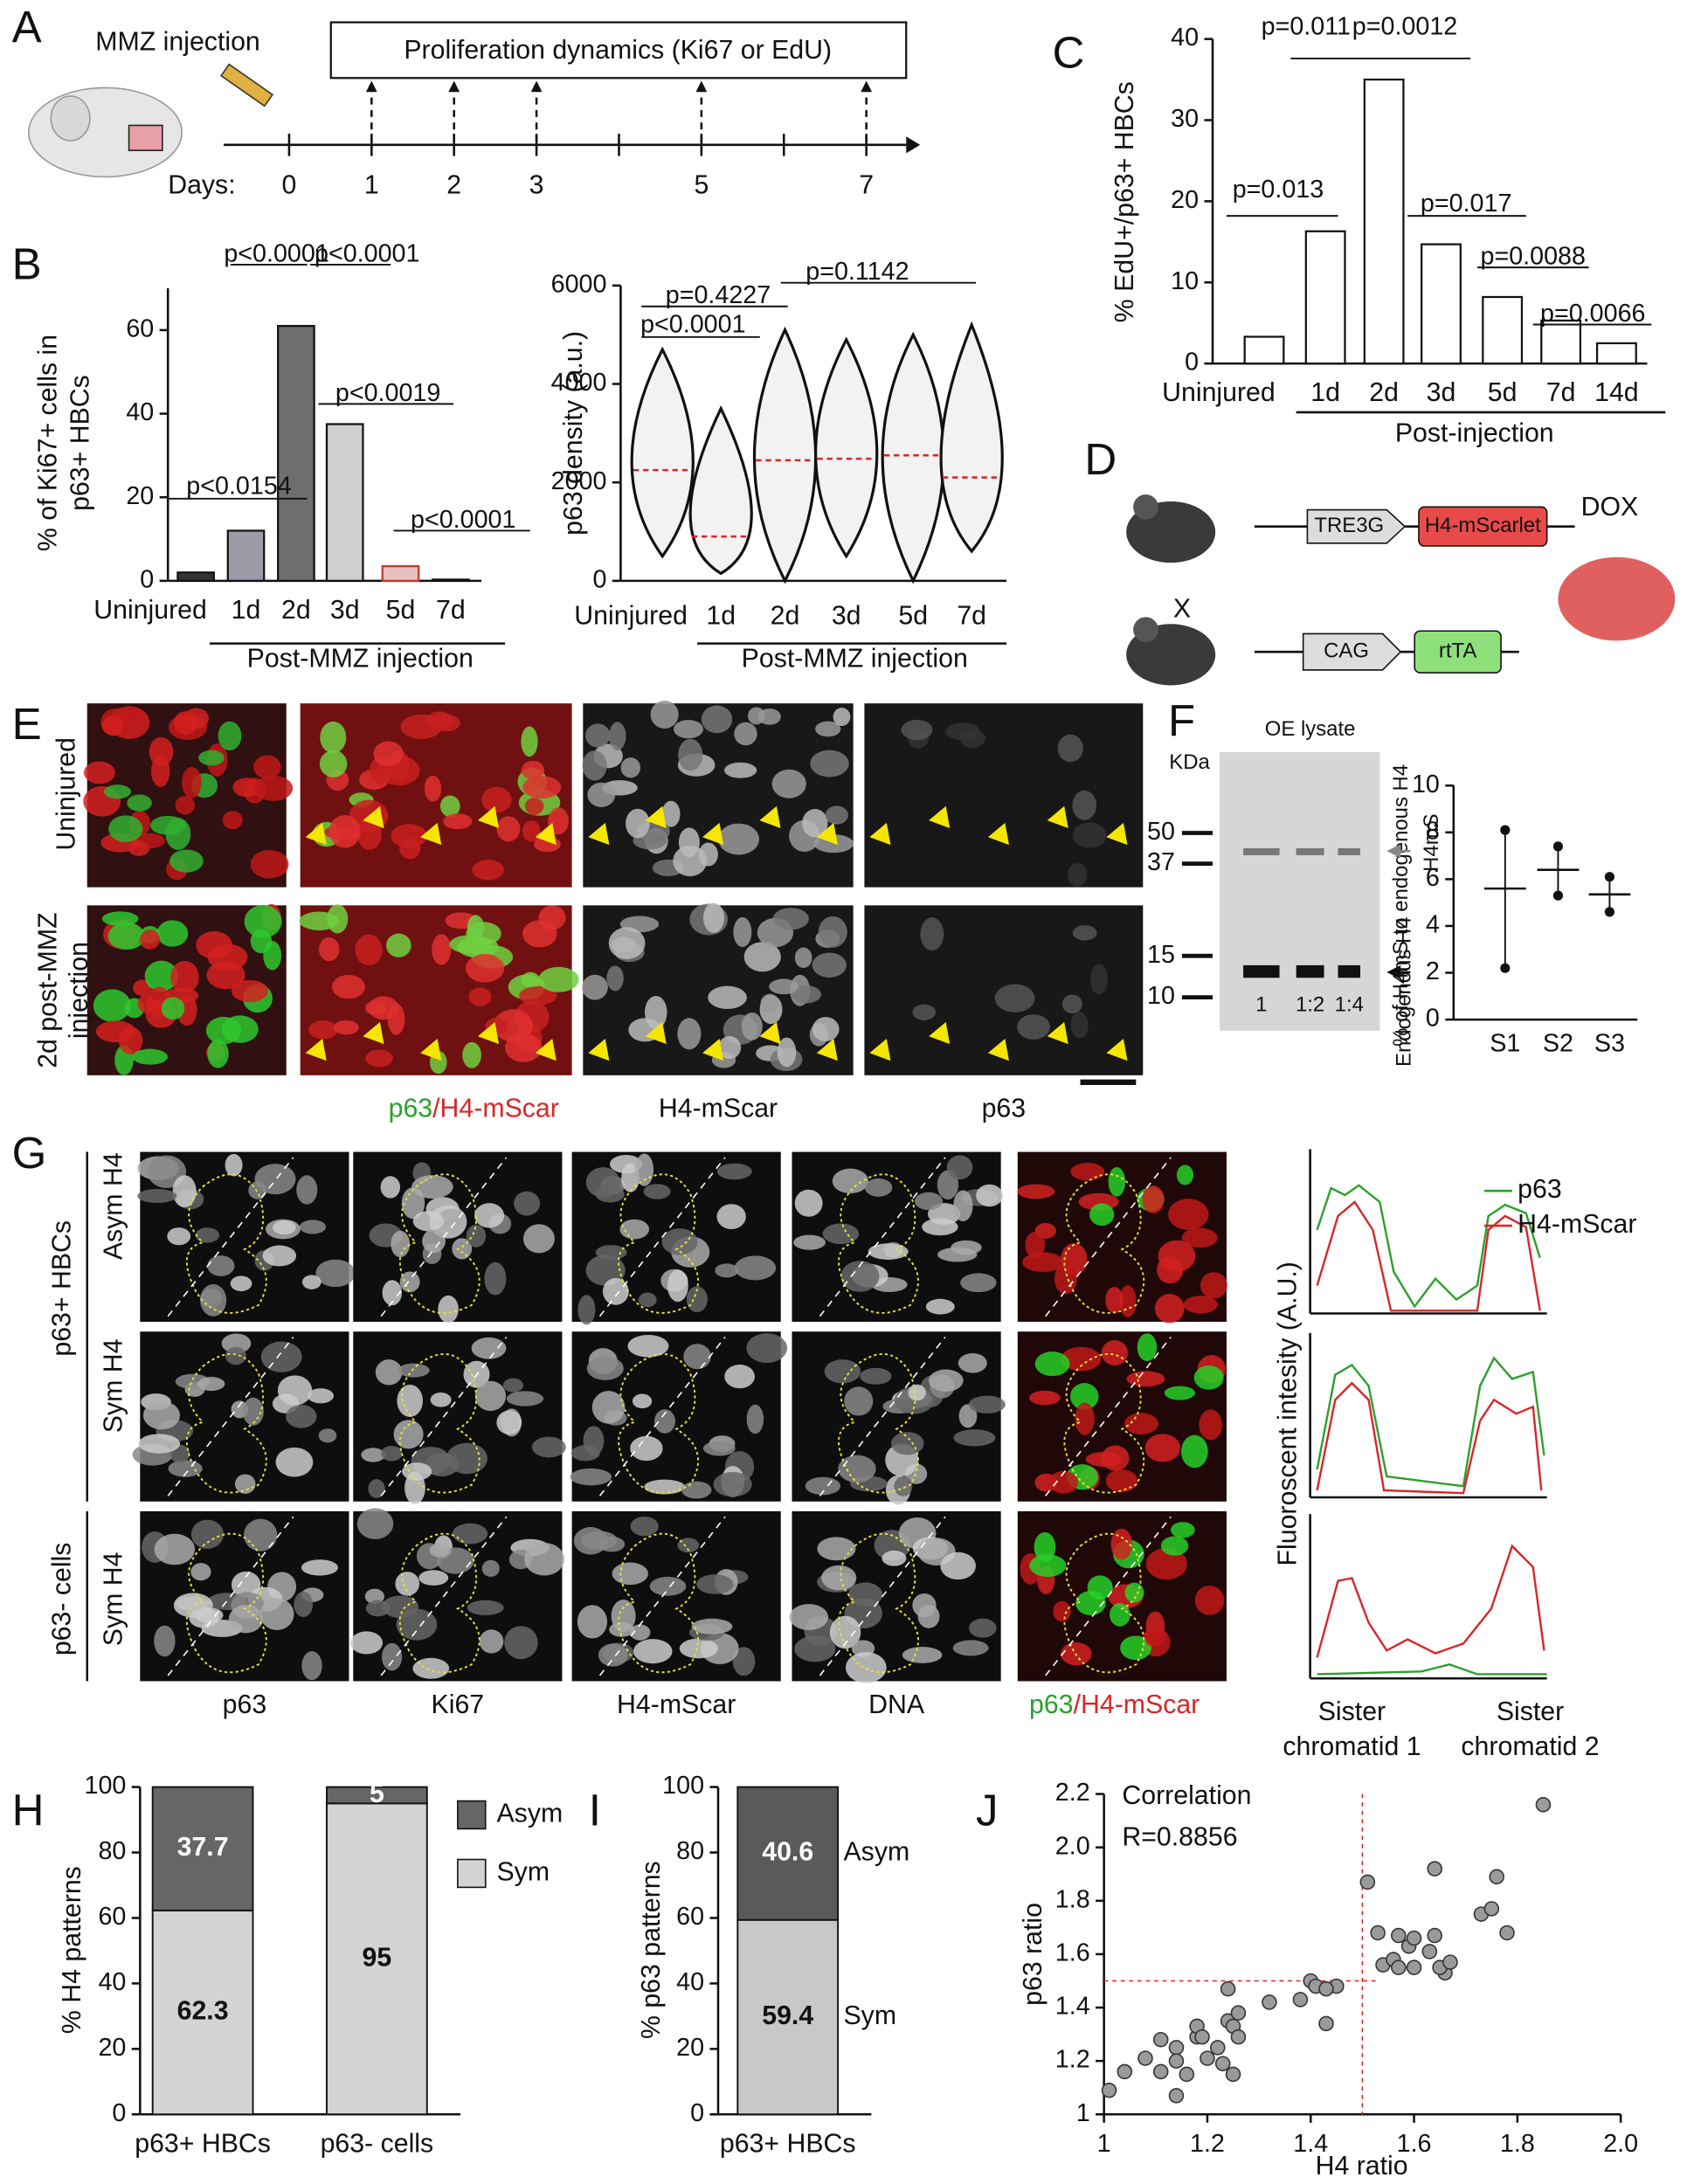  What do you see at coordinates (618, 50) in the screenshot?
I see `box-label: Proliferation dynamics (Ki67 or EdU)` at bounding box center [618, 50].